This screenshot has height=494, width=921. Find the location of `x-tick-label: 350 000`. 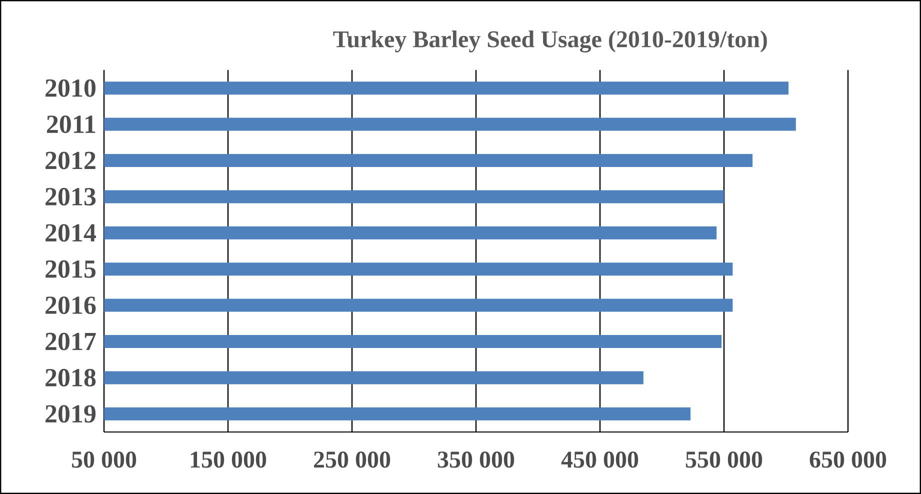

x-tick-label: 350 000 is located at coordinates (476, 460).